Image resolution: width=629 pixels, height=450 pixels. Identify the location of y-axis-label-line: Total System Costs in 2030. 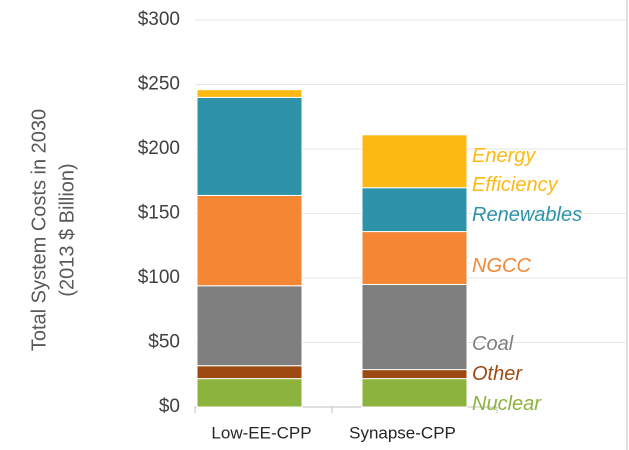
(39, 230).